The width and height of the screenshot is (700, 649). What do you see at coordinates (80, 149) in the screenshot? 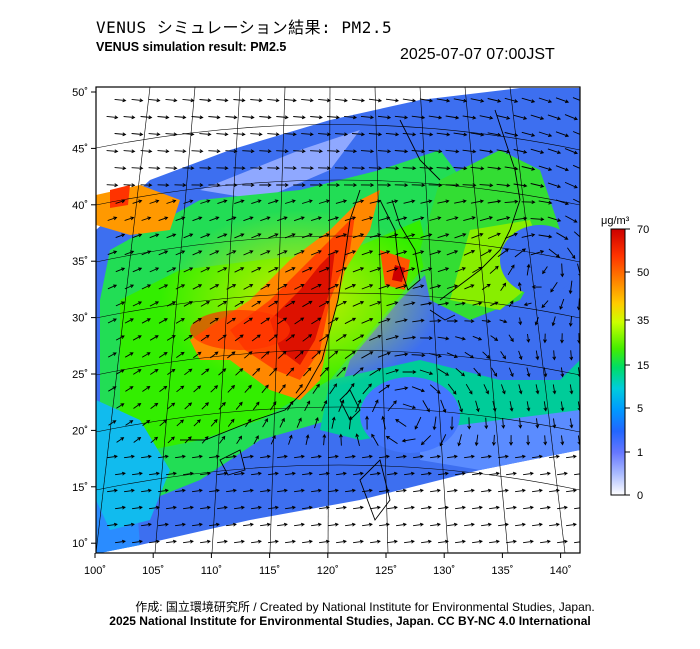
I see `lat-tick-label: 45˚` at bounding box center [80, 149].